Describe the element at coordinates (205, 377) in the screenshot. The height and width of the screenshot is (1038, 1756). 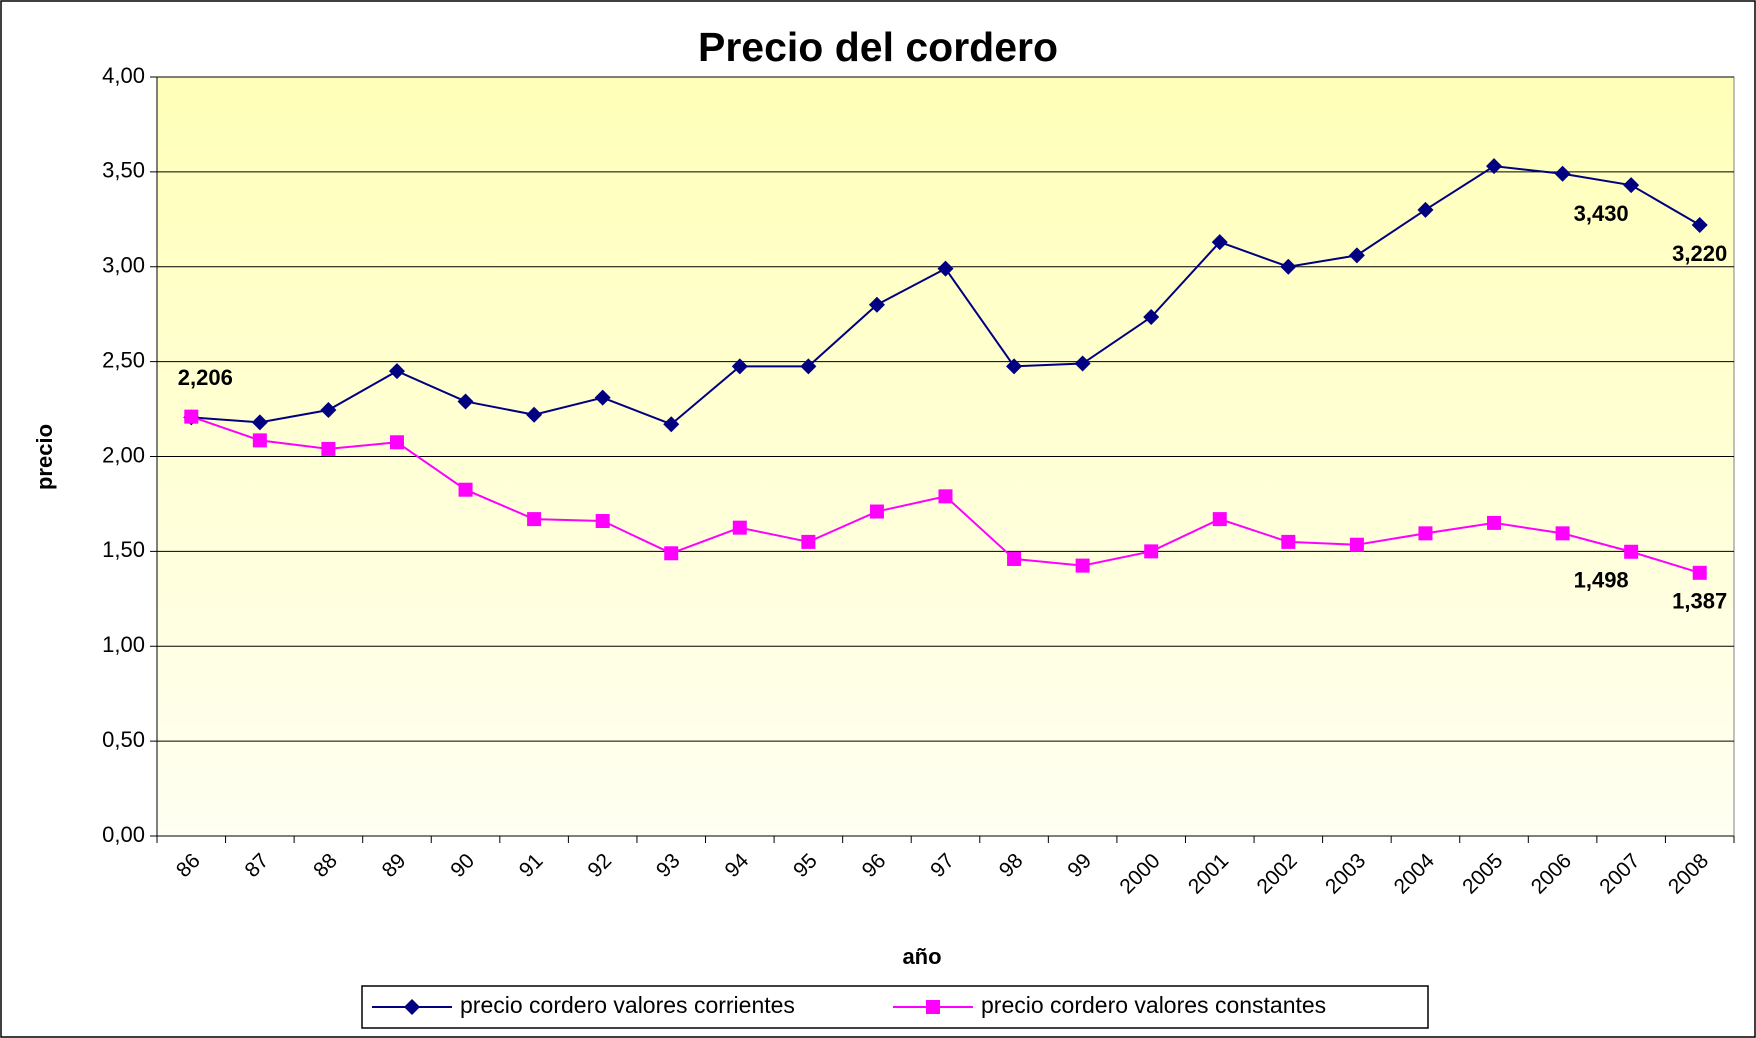
I see `data-label: 2,206` at that location.